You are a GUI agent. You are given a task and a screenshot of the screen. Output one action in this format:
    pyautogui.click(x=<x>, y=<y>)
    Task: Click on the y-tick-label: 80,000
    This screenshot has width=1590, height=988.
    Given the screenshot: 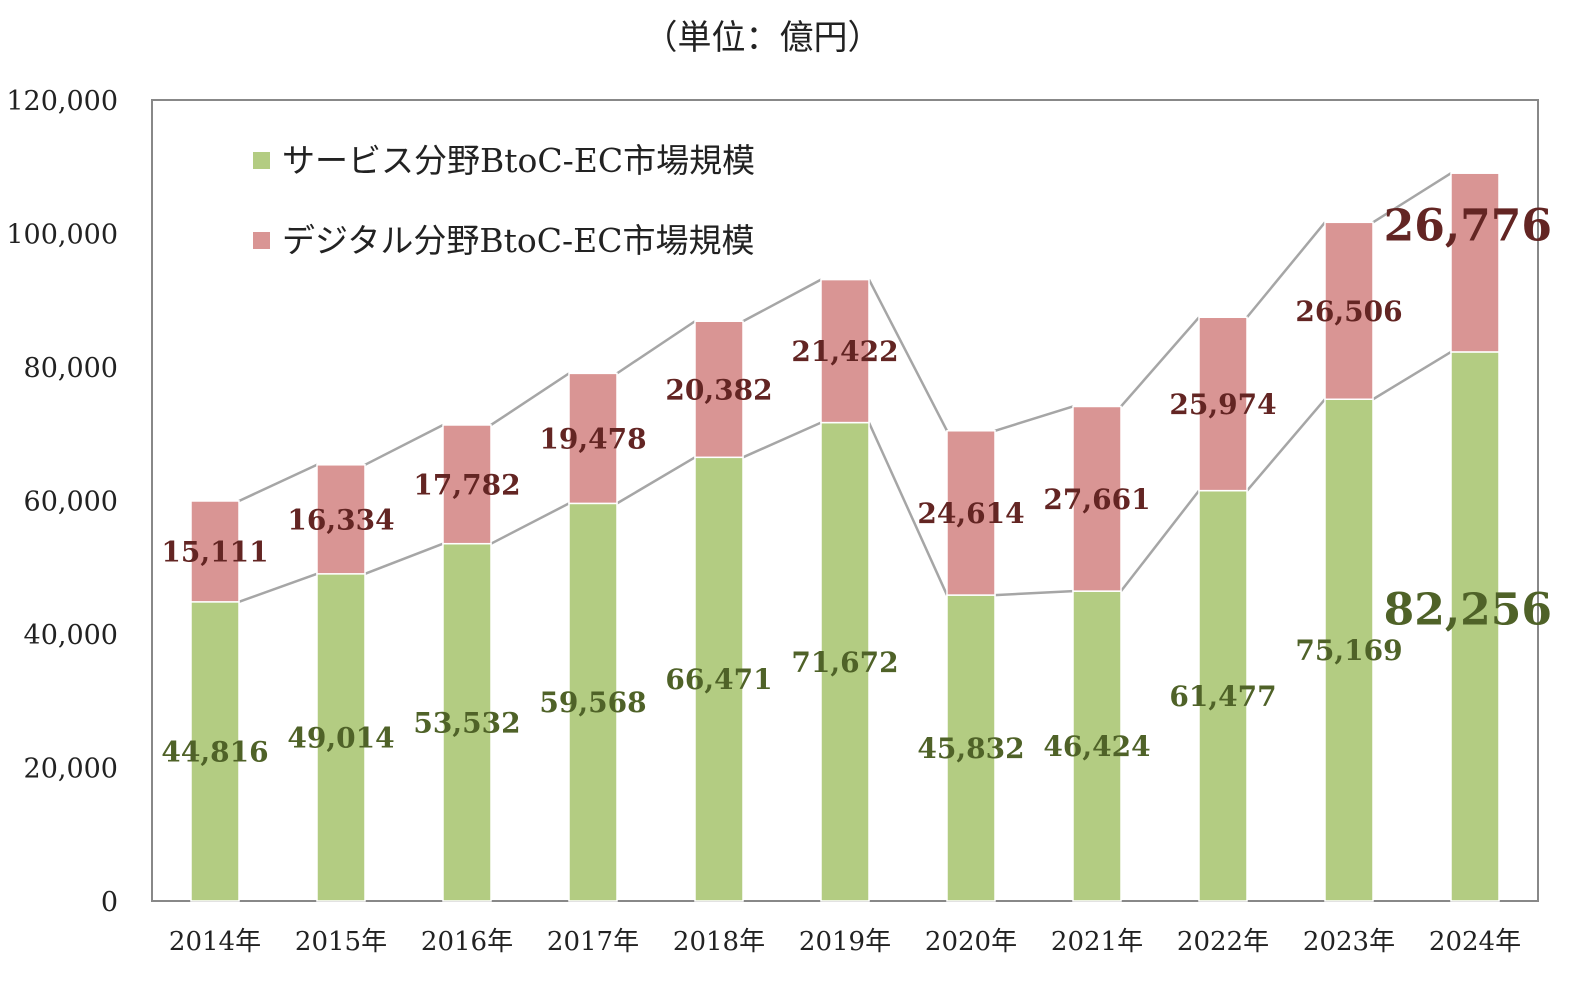 What is the action you would take?
    pyautogui.click(x=71, y=368)
    